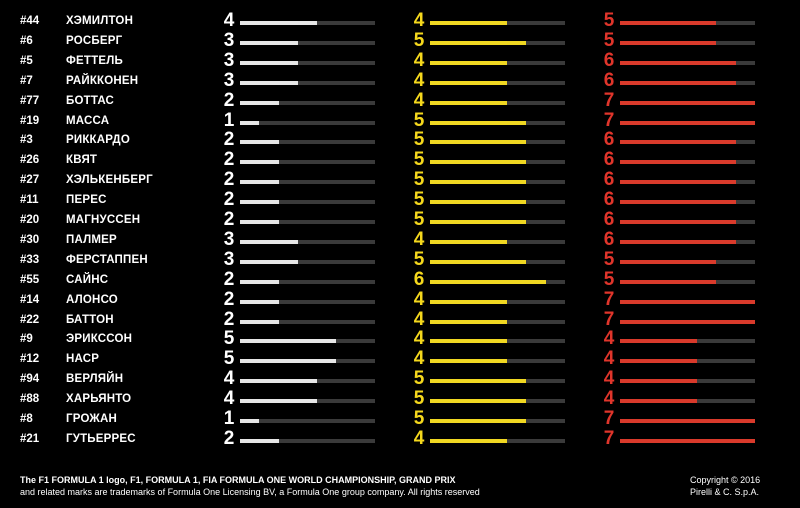  I want to click on value-cell: 7, so click(677, 419).